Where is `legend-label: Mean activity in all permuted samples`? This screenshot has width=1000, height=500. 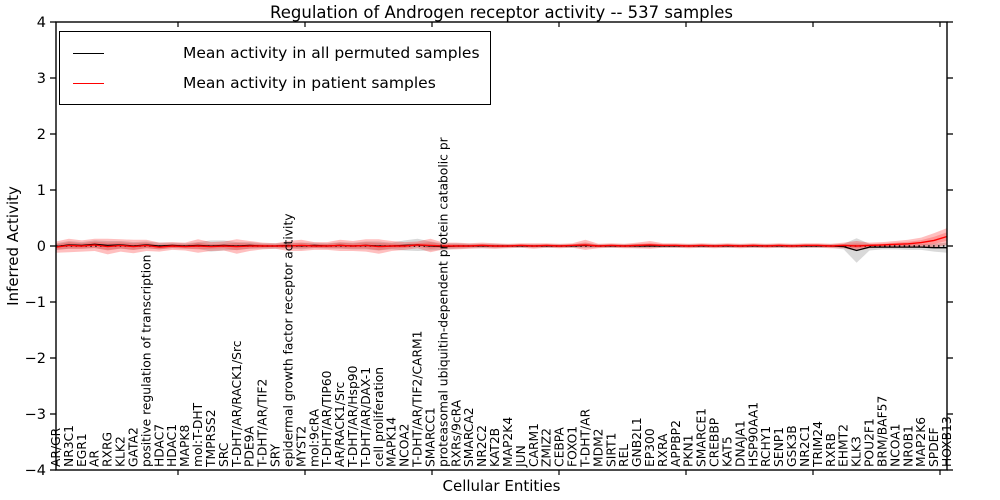 legend-label: Mean activity in all permuted samples is located at coordinates (331, 53).